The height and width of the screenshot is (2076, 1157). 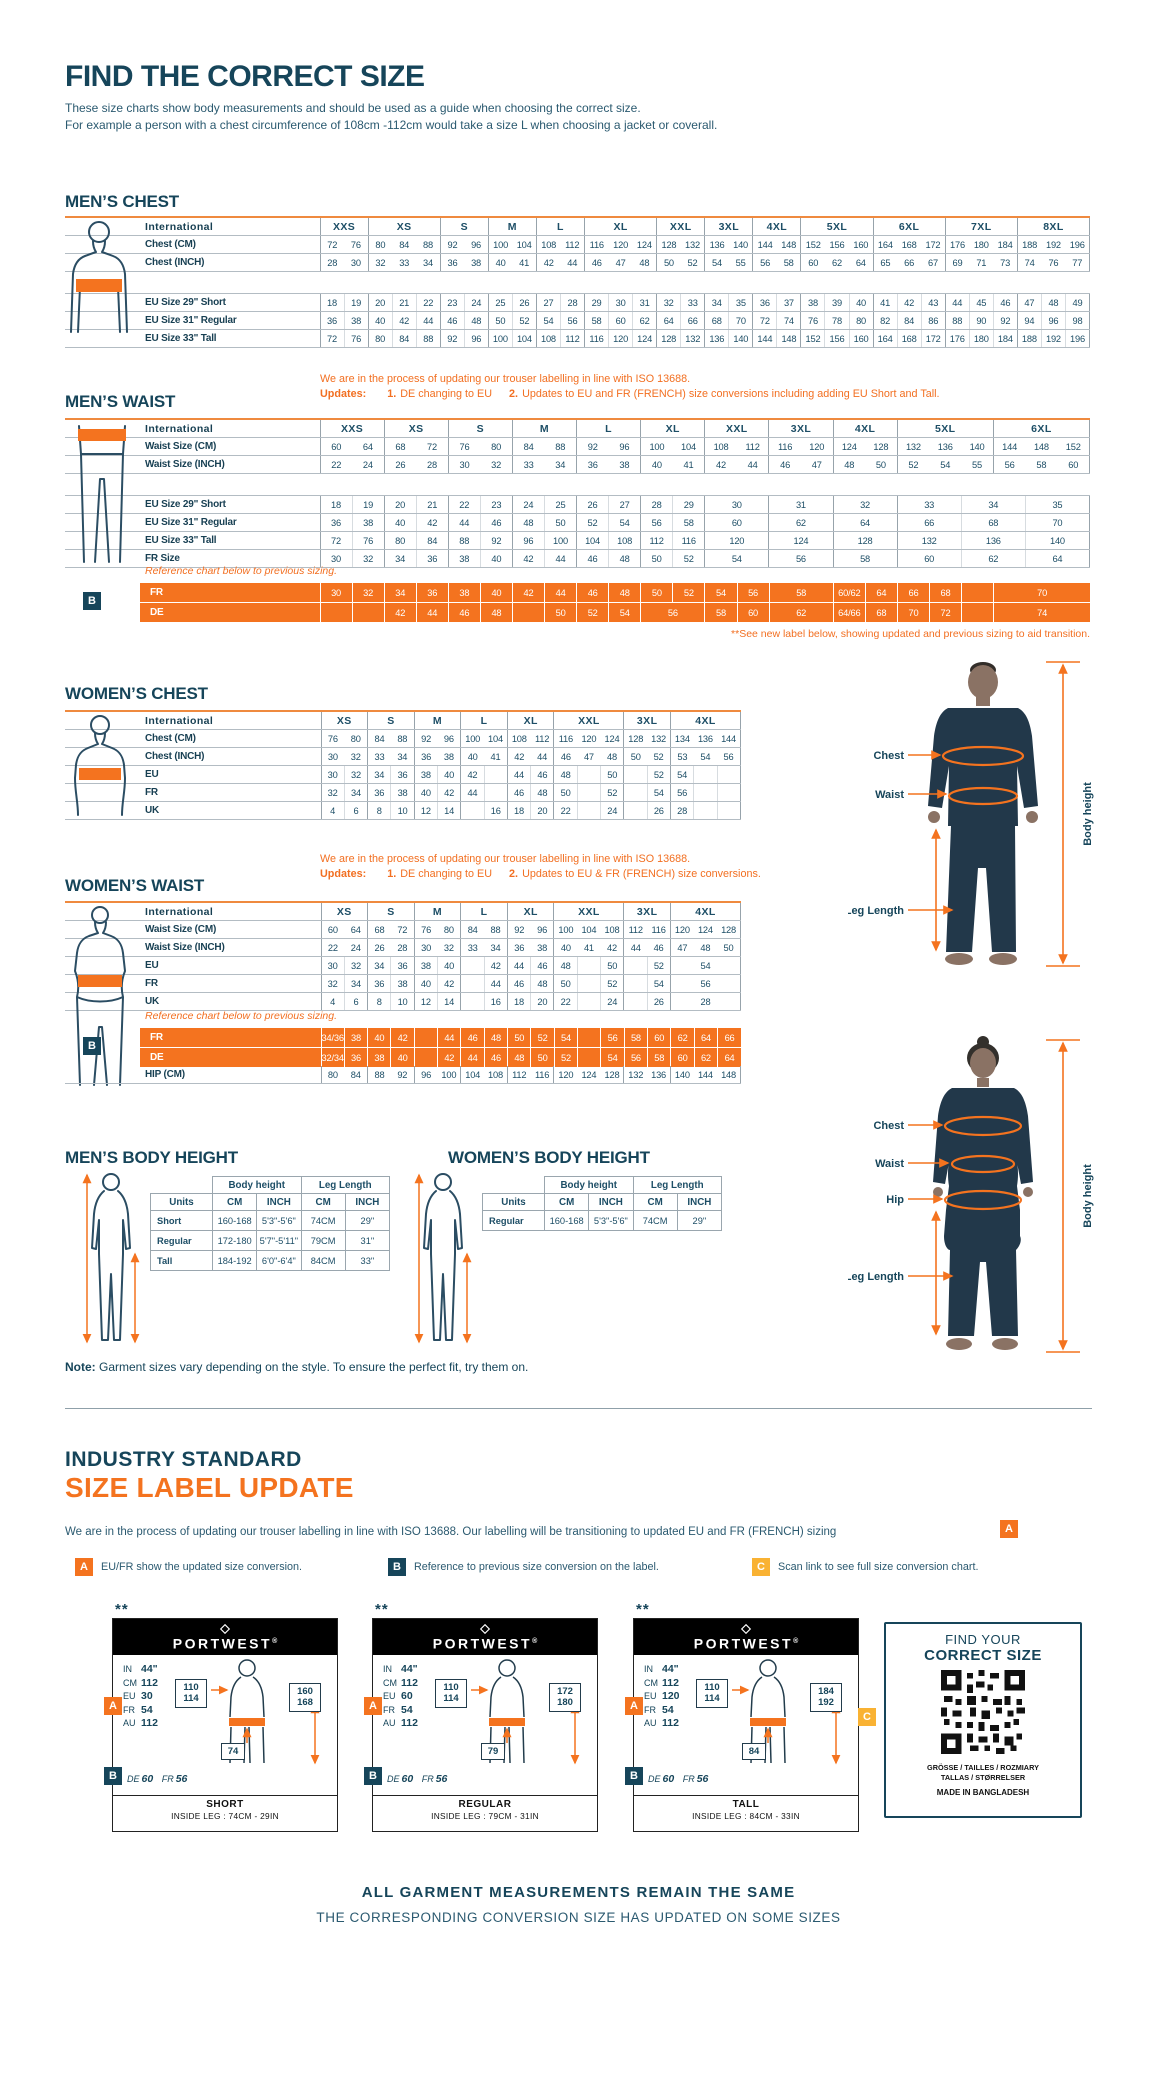 I want to click on table-cell: 31, so click(x=644, y=302).